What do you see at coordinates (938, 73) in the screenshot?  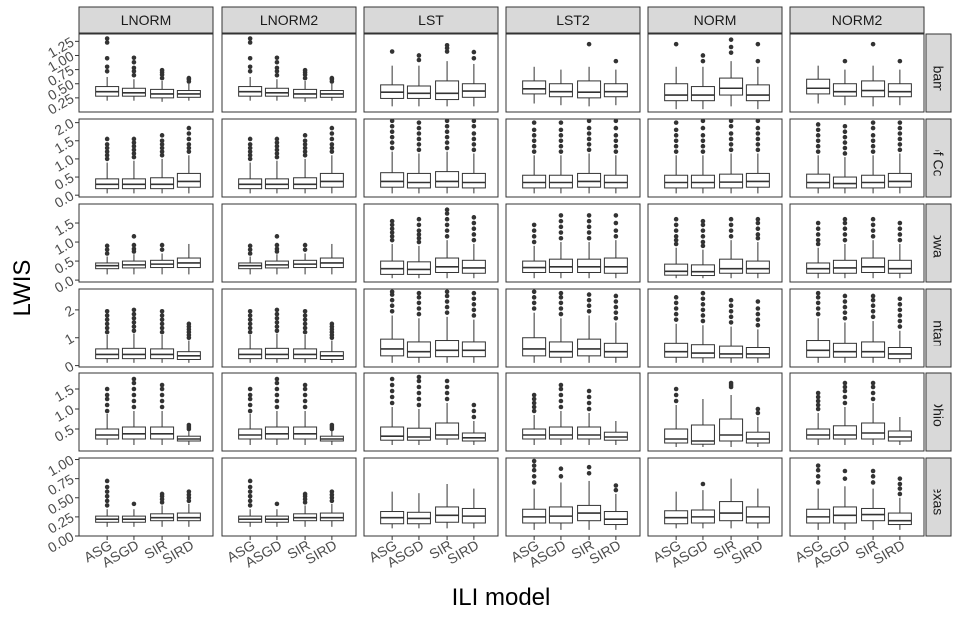 I see `row-strip` at bounding box center [938, 73].